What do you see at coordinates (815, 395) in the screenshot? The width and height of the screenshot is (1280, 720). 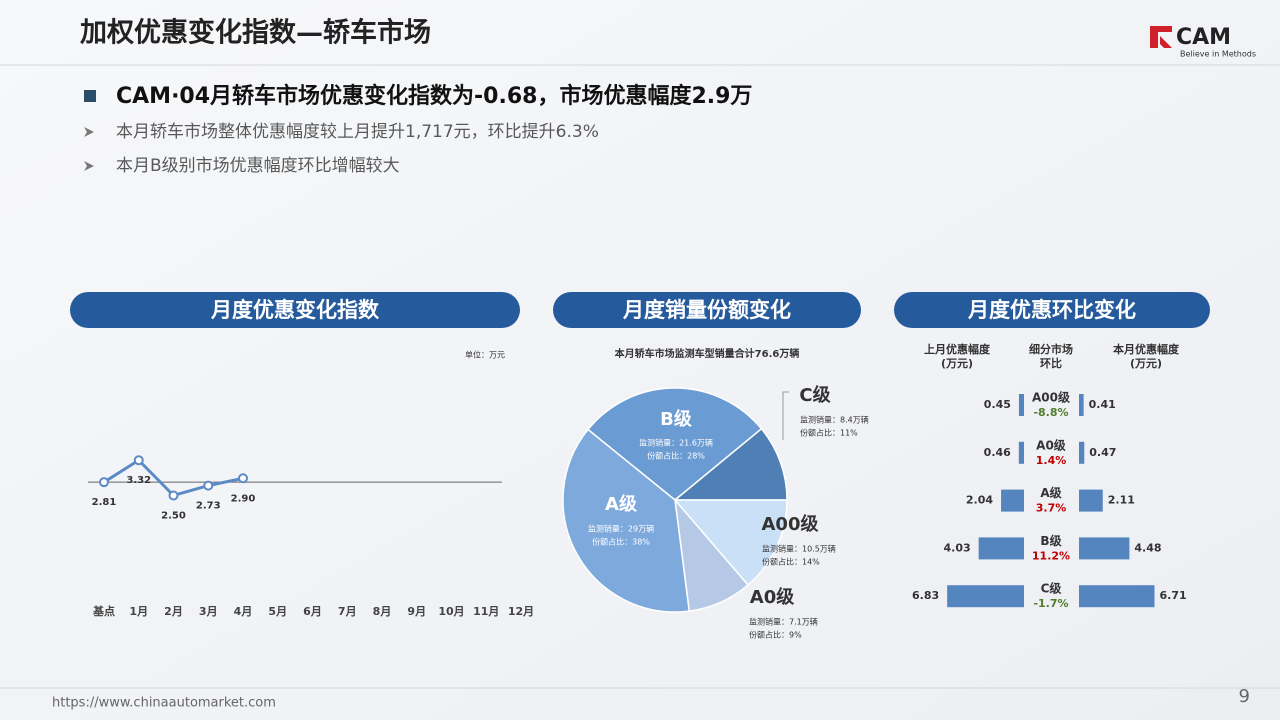 I see `slice-label: C级` at bounding box center [815, 395].